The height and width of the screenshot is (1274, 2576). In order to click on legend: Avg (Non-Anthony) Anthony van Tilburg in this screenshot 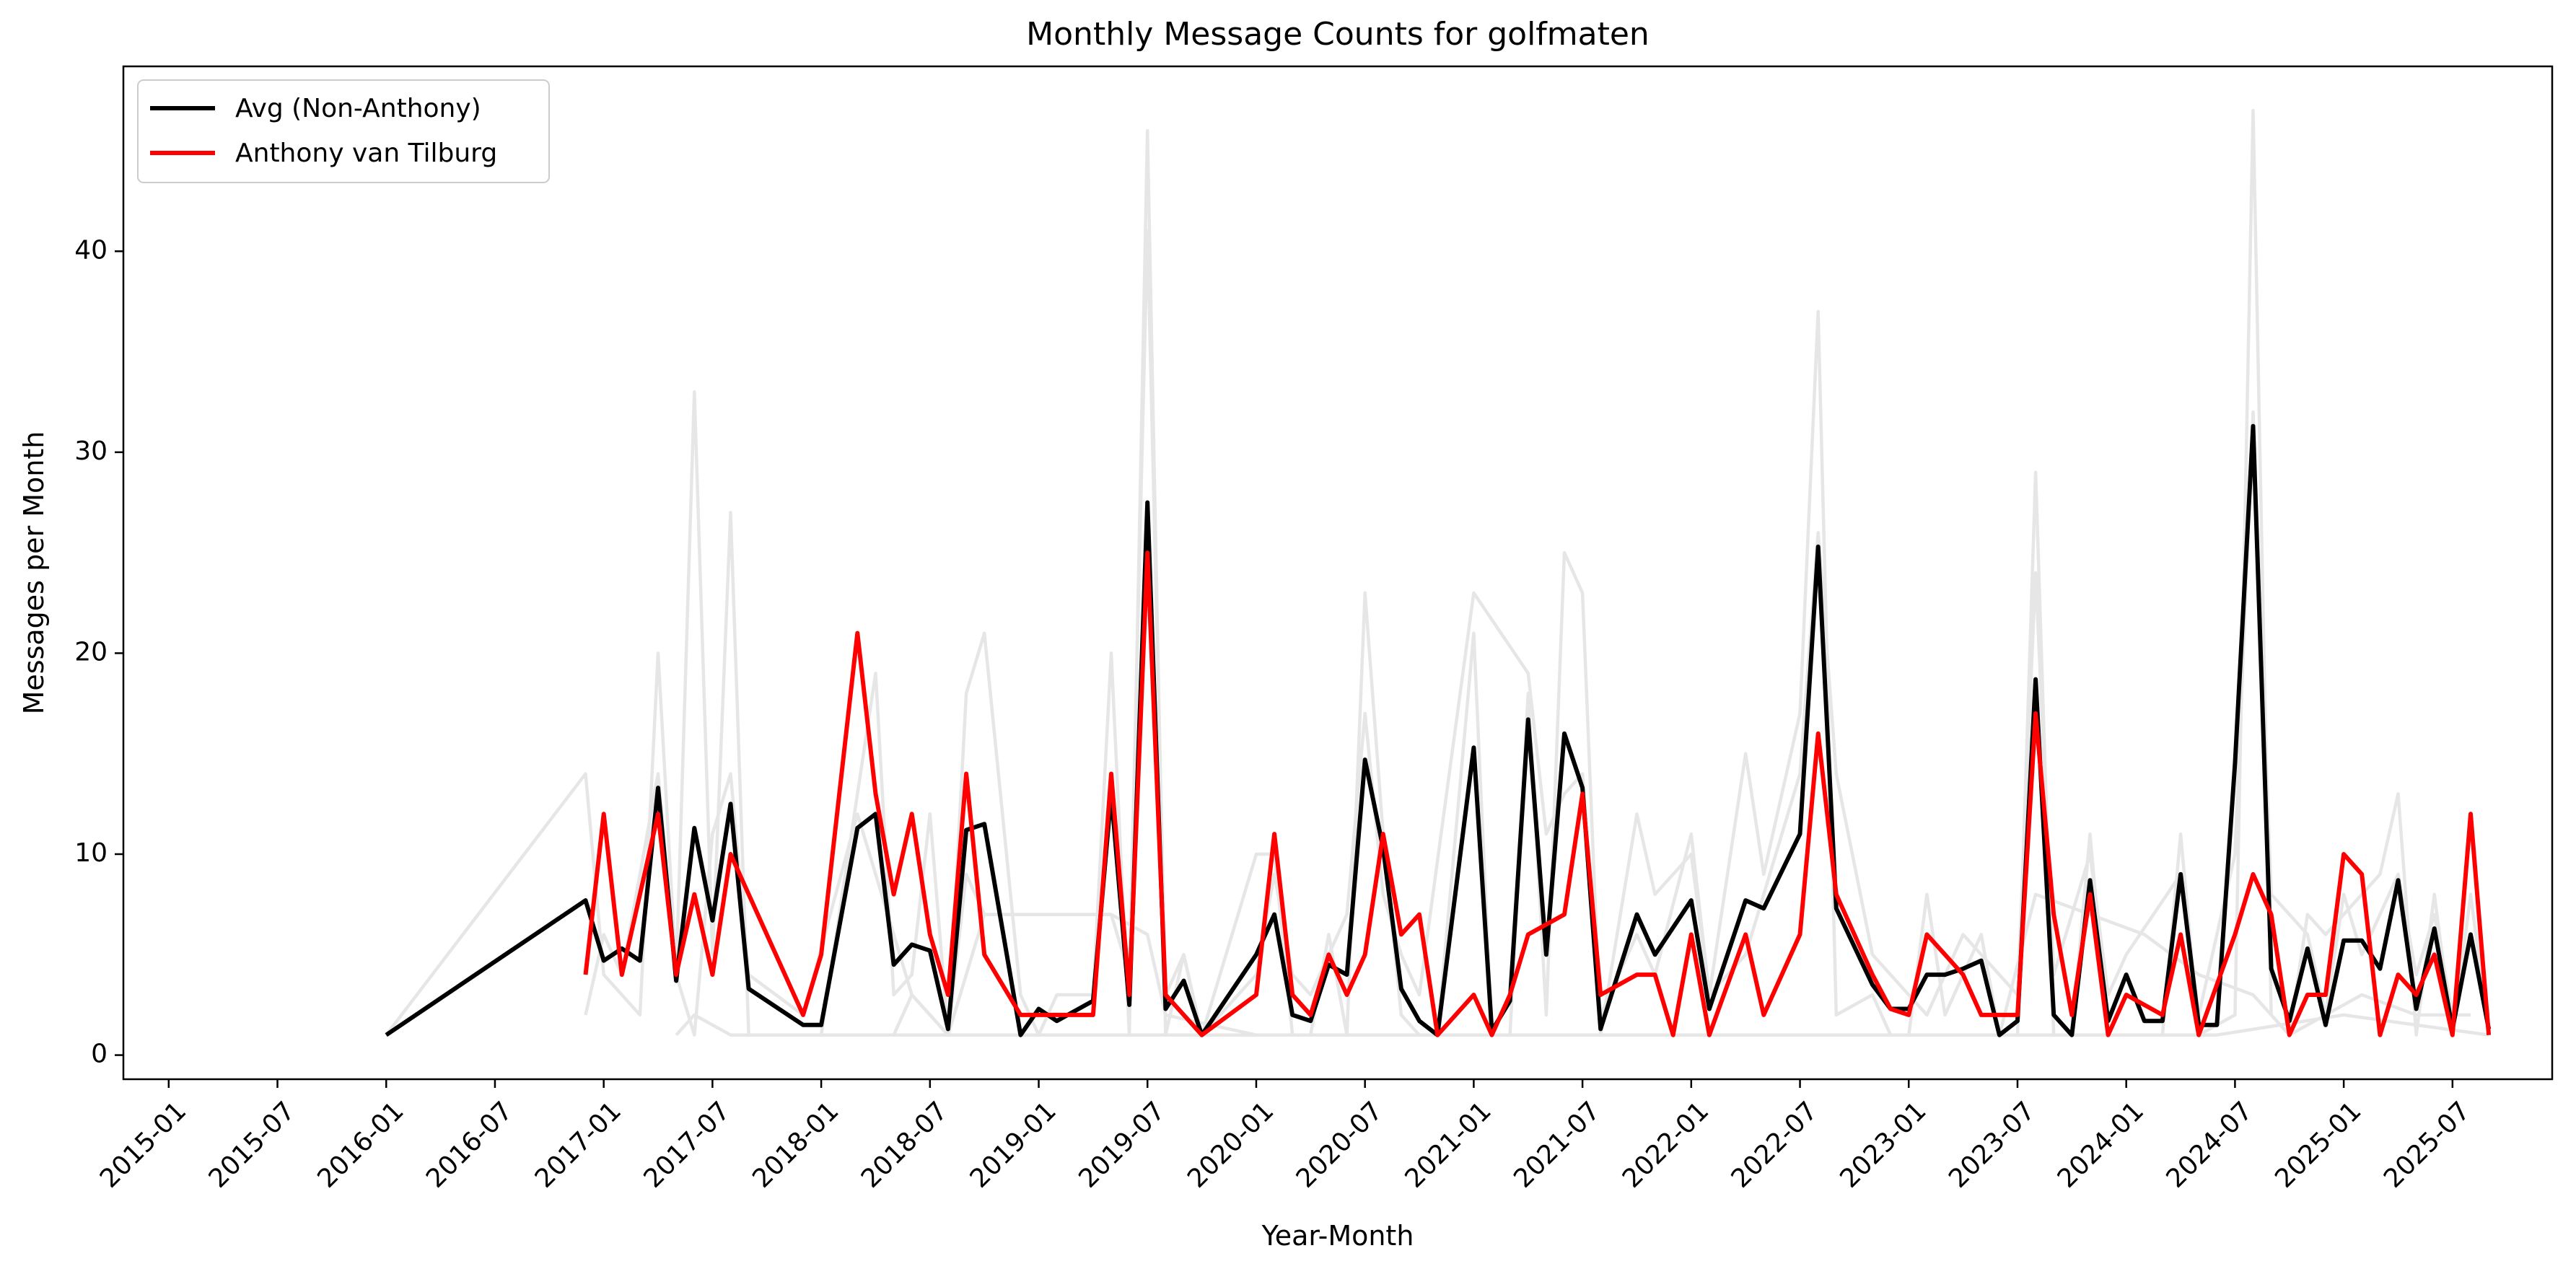, I will do `click(343, 131)`.